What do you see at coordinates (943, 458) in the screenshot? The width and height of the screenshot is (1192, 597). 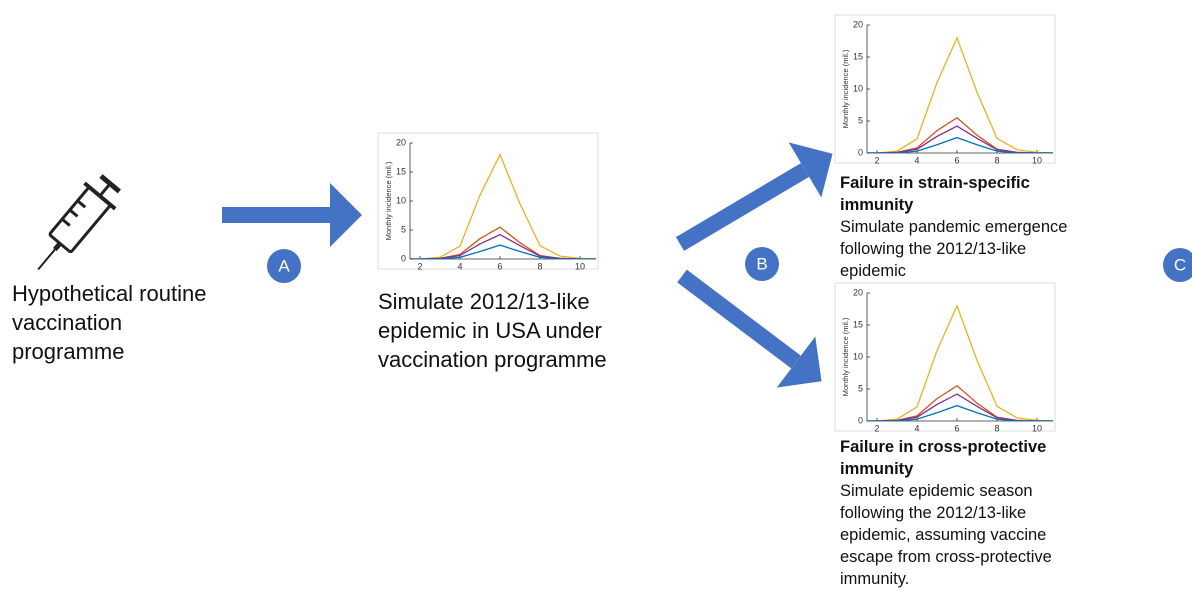 I see `outcome-title: Failure in cross-protective immunity` at bounding box center [943, 458].